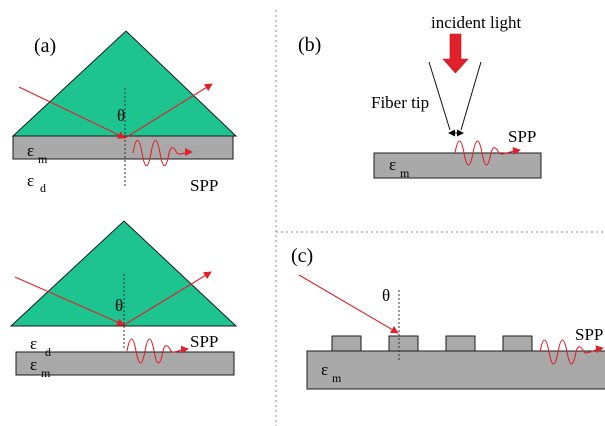  What do you see at coordinates (392, 164) in the screenshot?
I see `epsilon-m-b: ε` at bounding box center [392, 164].